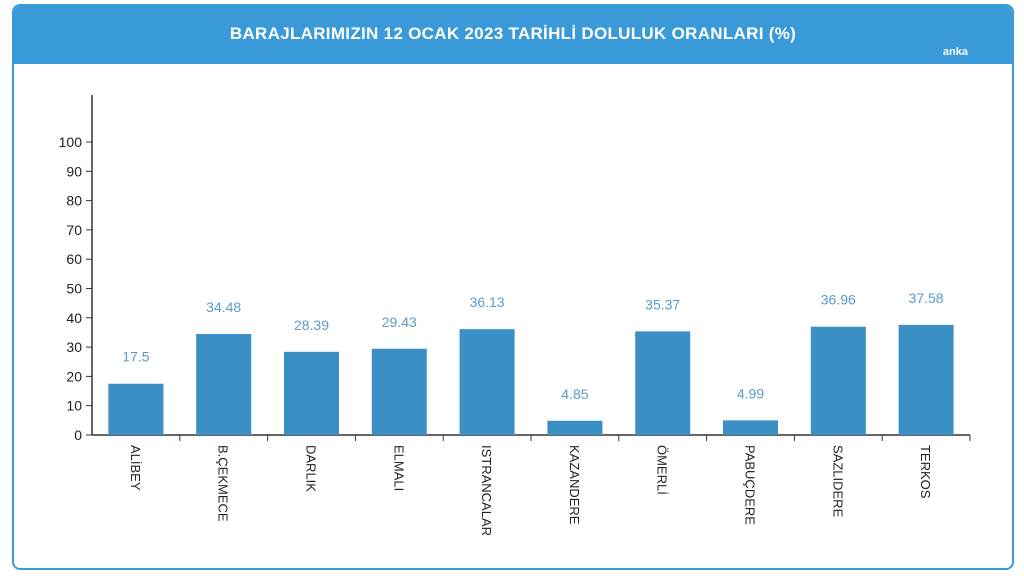 This screenshot has height=576, width=1024. I want to click on y-tick-label: 70, so click(74, 230).